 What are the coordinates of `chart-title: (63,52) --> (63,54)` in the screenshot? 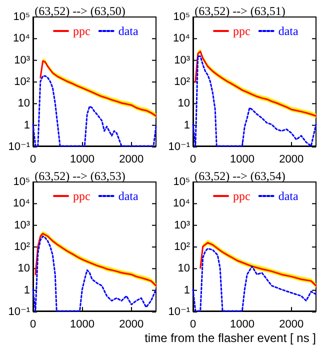 It's located at (240, 176).